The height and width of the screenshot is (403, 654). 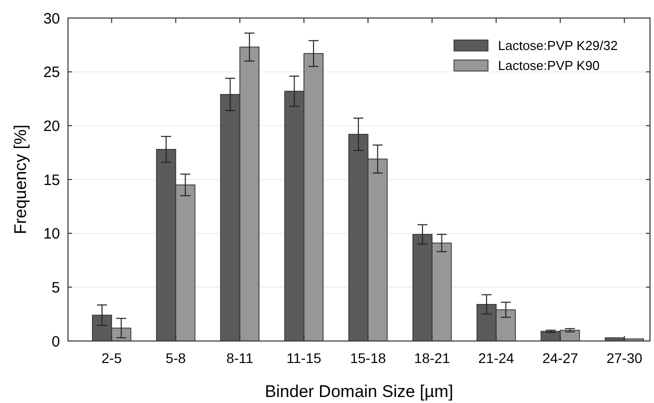 I want to click on legend-label: Lactose:PVP K90, so click(x=549, y=65).